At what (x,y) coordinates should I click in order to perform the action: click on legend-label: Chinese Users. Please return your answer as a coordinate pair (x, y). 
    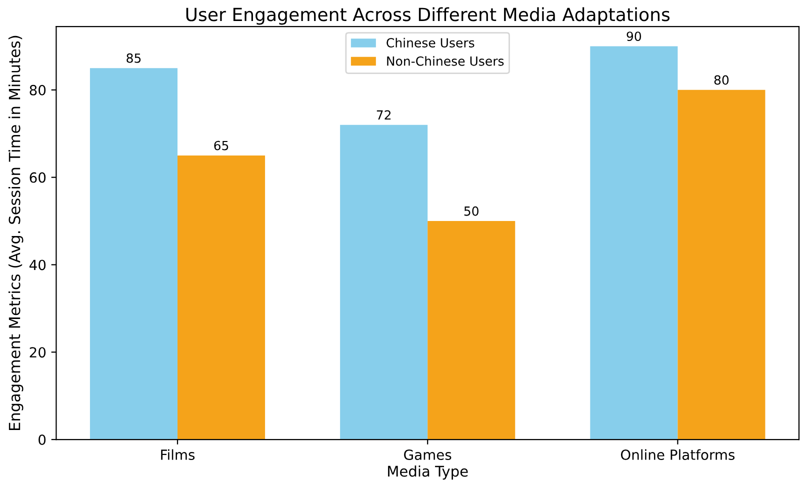
    Looking at the image, I should click on (430, 43).